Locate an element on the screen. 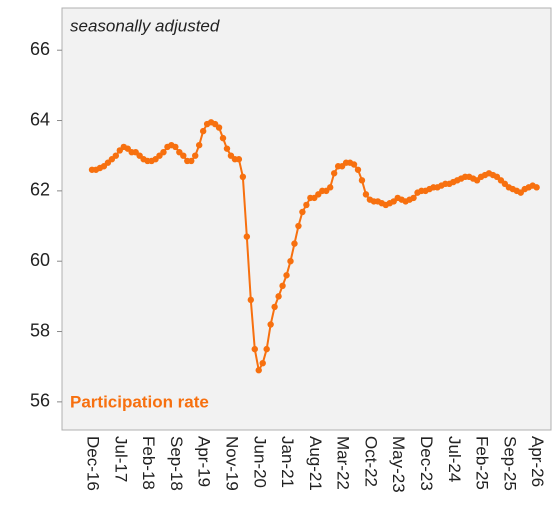 The image size is (558, 512). x-tick-label: Mar-22 is located at coordinates (343, 463).